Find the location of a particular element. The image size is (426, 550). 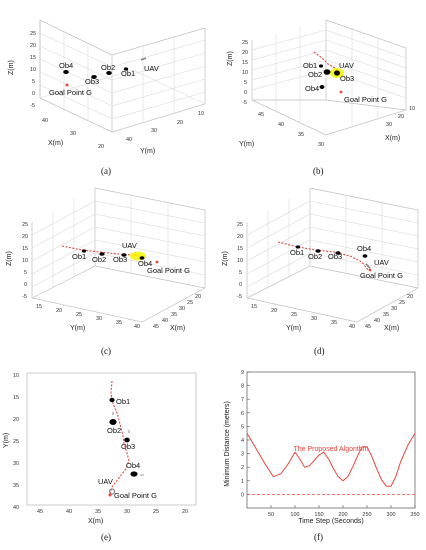

z-tick: 15 is located at coordinates (25, 249).